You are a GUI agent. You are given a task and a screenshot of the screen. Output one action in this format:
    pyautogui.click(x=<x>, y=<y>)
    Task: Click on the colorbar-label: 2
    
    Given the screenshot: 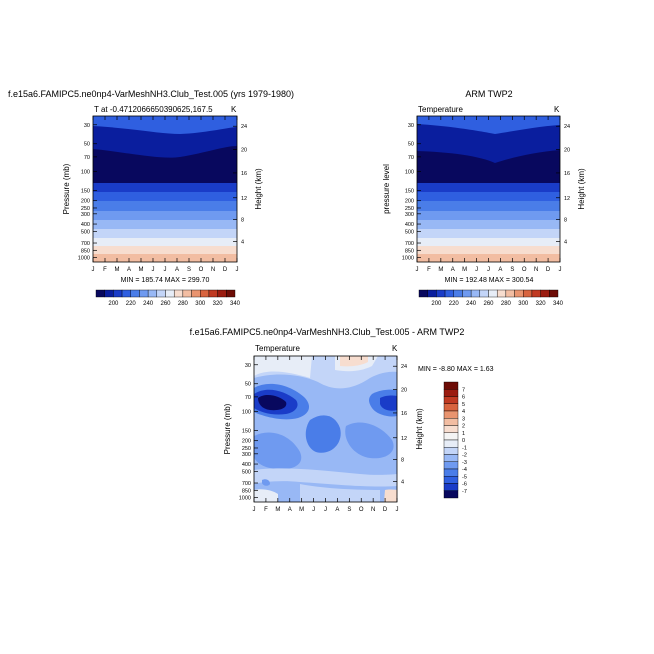 What is the action you would take?
    pyautogui.click(x=463, y=427)
    